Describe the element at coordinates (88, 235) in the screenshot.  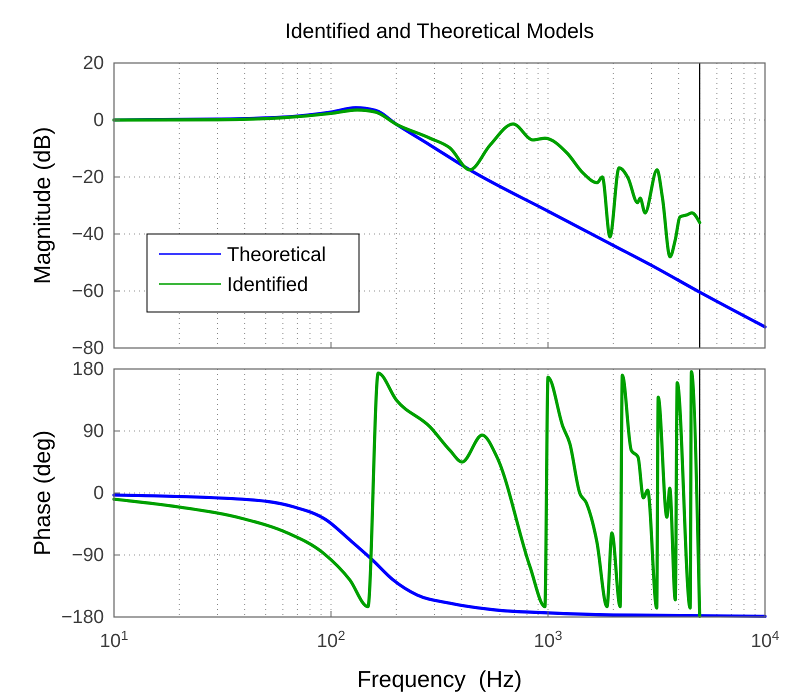
I see `y-tick-label: −40` at that location.